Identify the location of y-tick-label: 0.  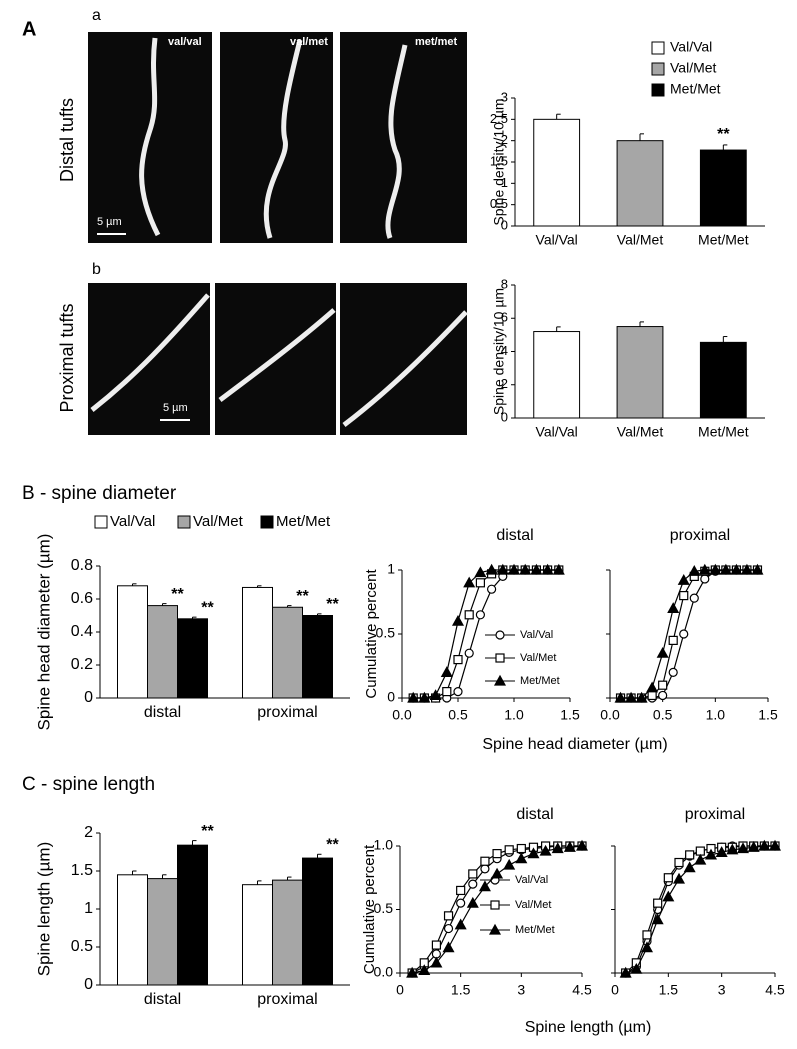
(504, 416).